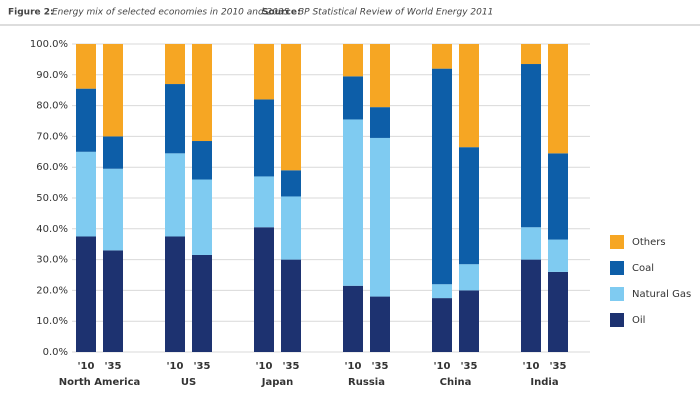  Describe the element at coordinates (52, 290) in the screenshot. I see `y-tick-label: 20.0%` at that location.